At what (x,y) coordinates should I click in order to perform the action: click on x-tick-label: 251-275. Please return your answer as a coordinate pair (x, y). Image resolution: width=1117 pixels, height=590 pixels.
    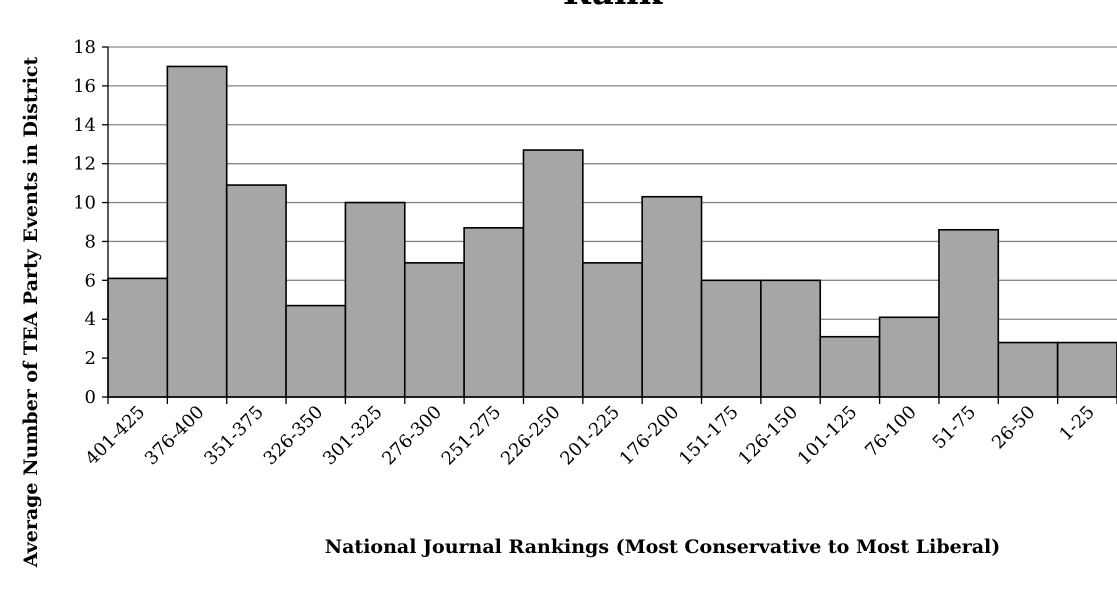
    Looking at the image, I should click on (472, 436).